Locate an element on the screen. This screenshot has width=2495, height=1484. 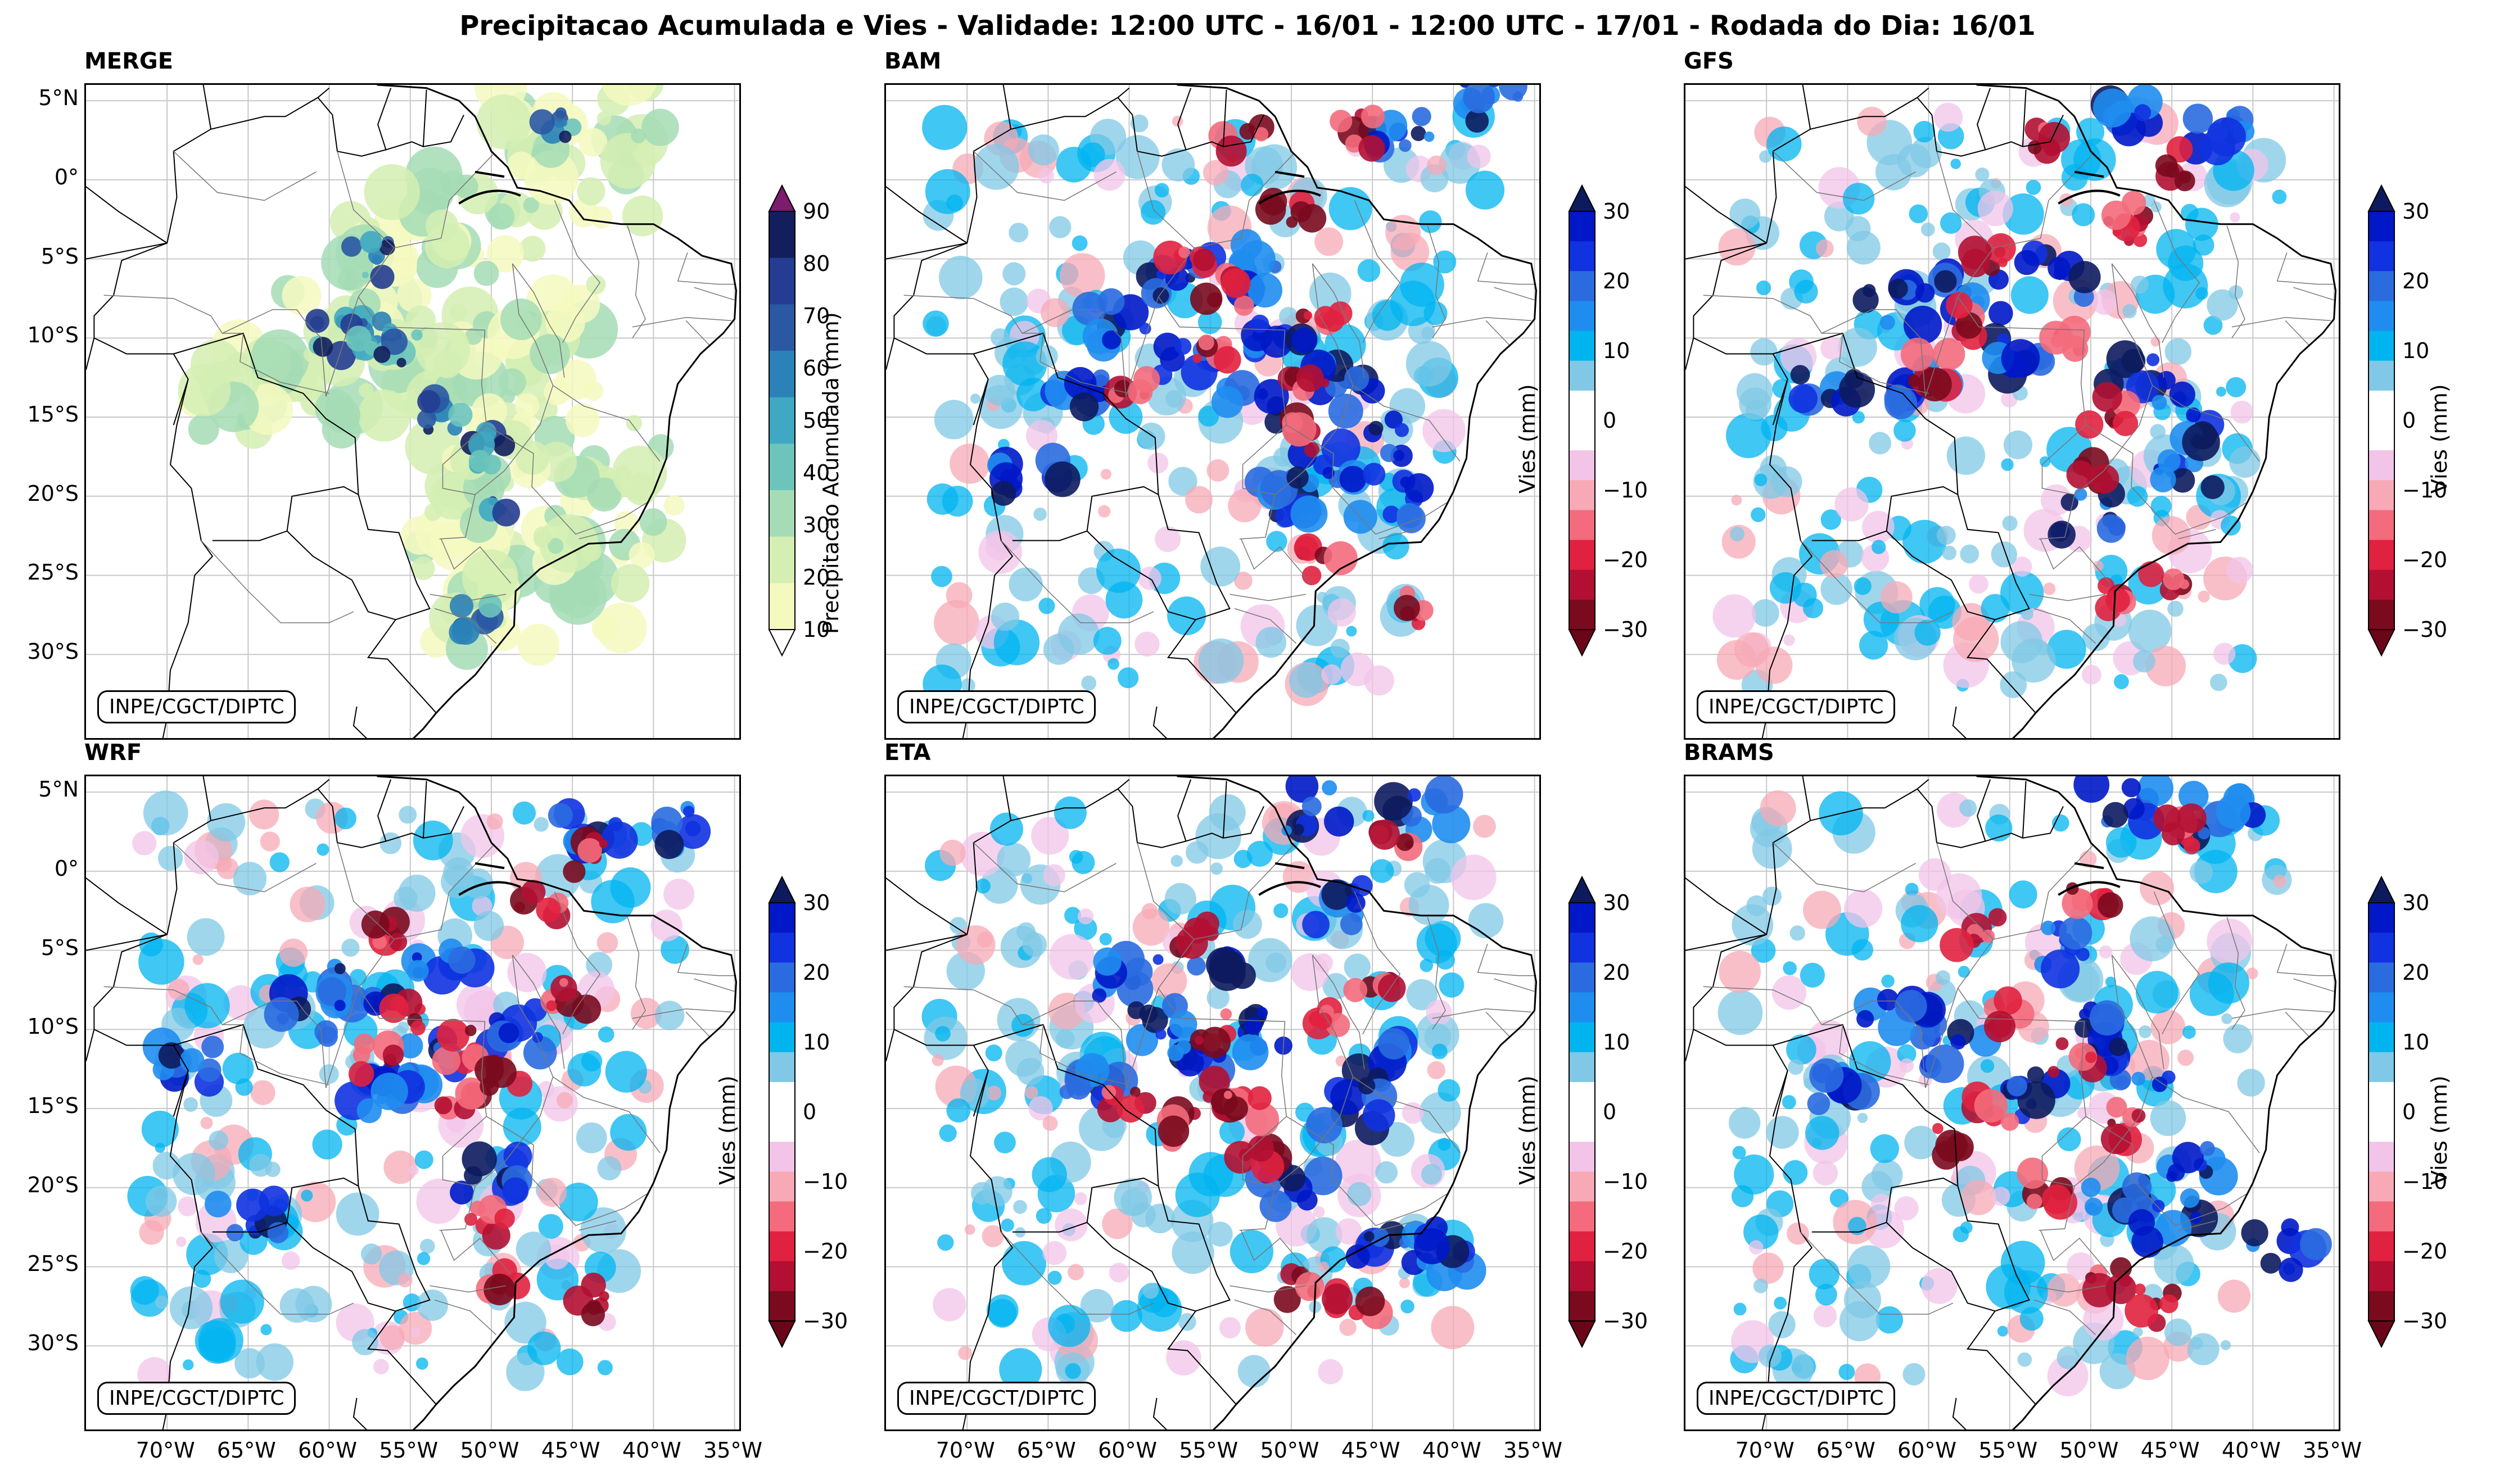
colorbar-tick: −10 is located at coordinates (2425, 490).